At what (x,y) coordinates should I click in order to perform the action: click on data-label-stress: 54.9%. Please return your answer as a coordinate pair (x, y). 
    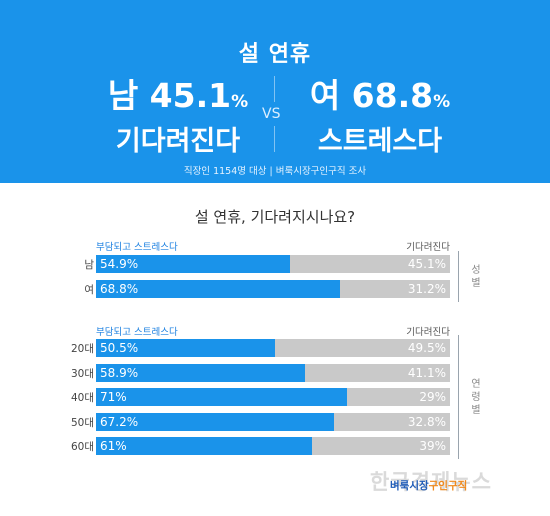
    Looking at the image, I should click on (119, 264).